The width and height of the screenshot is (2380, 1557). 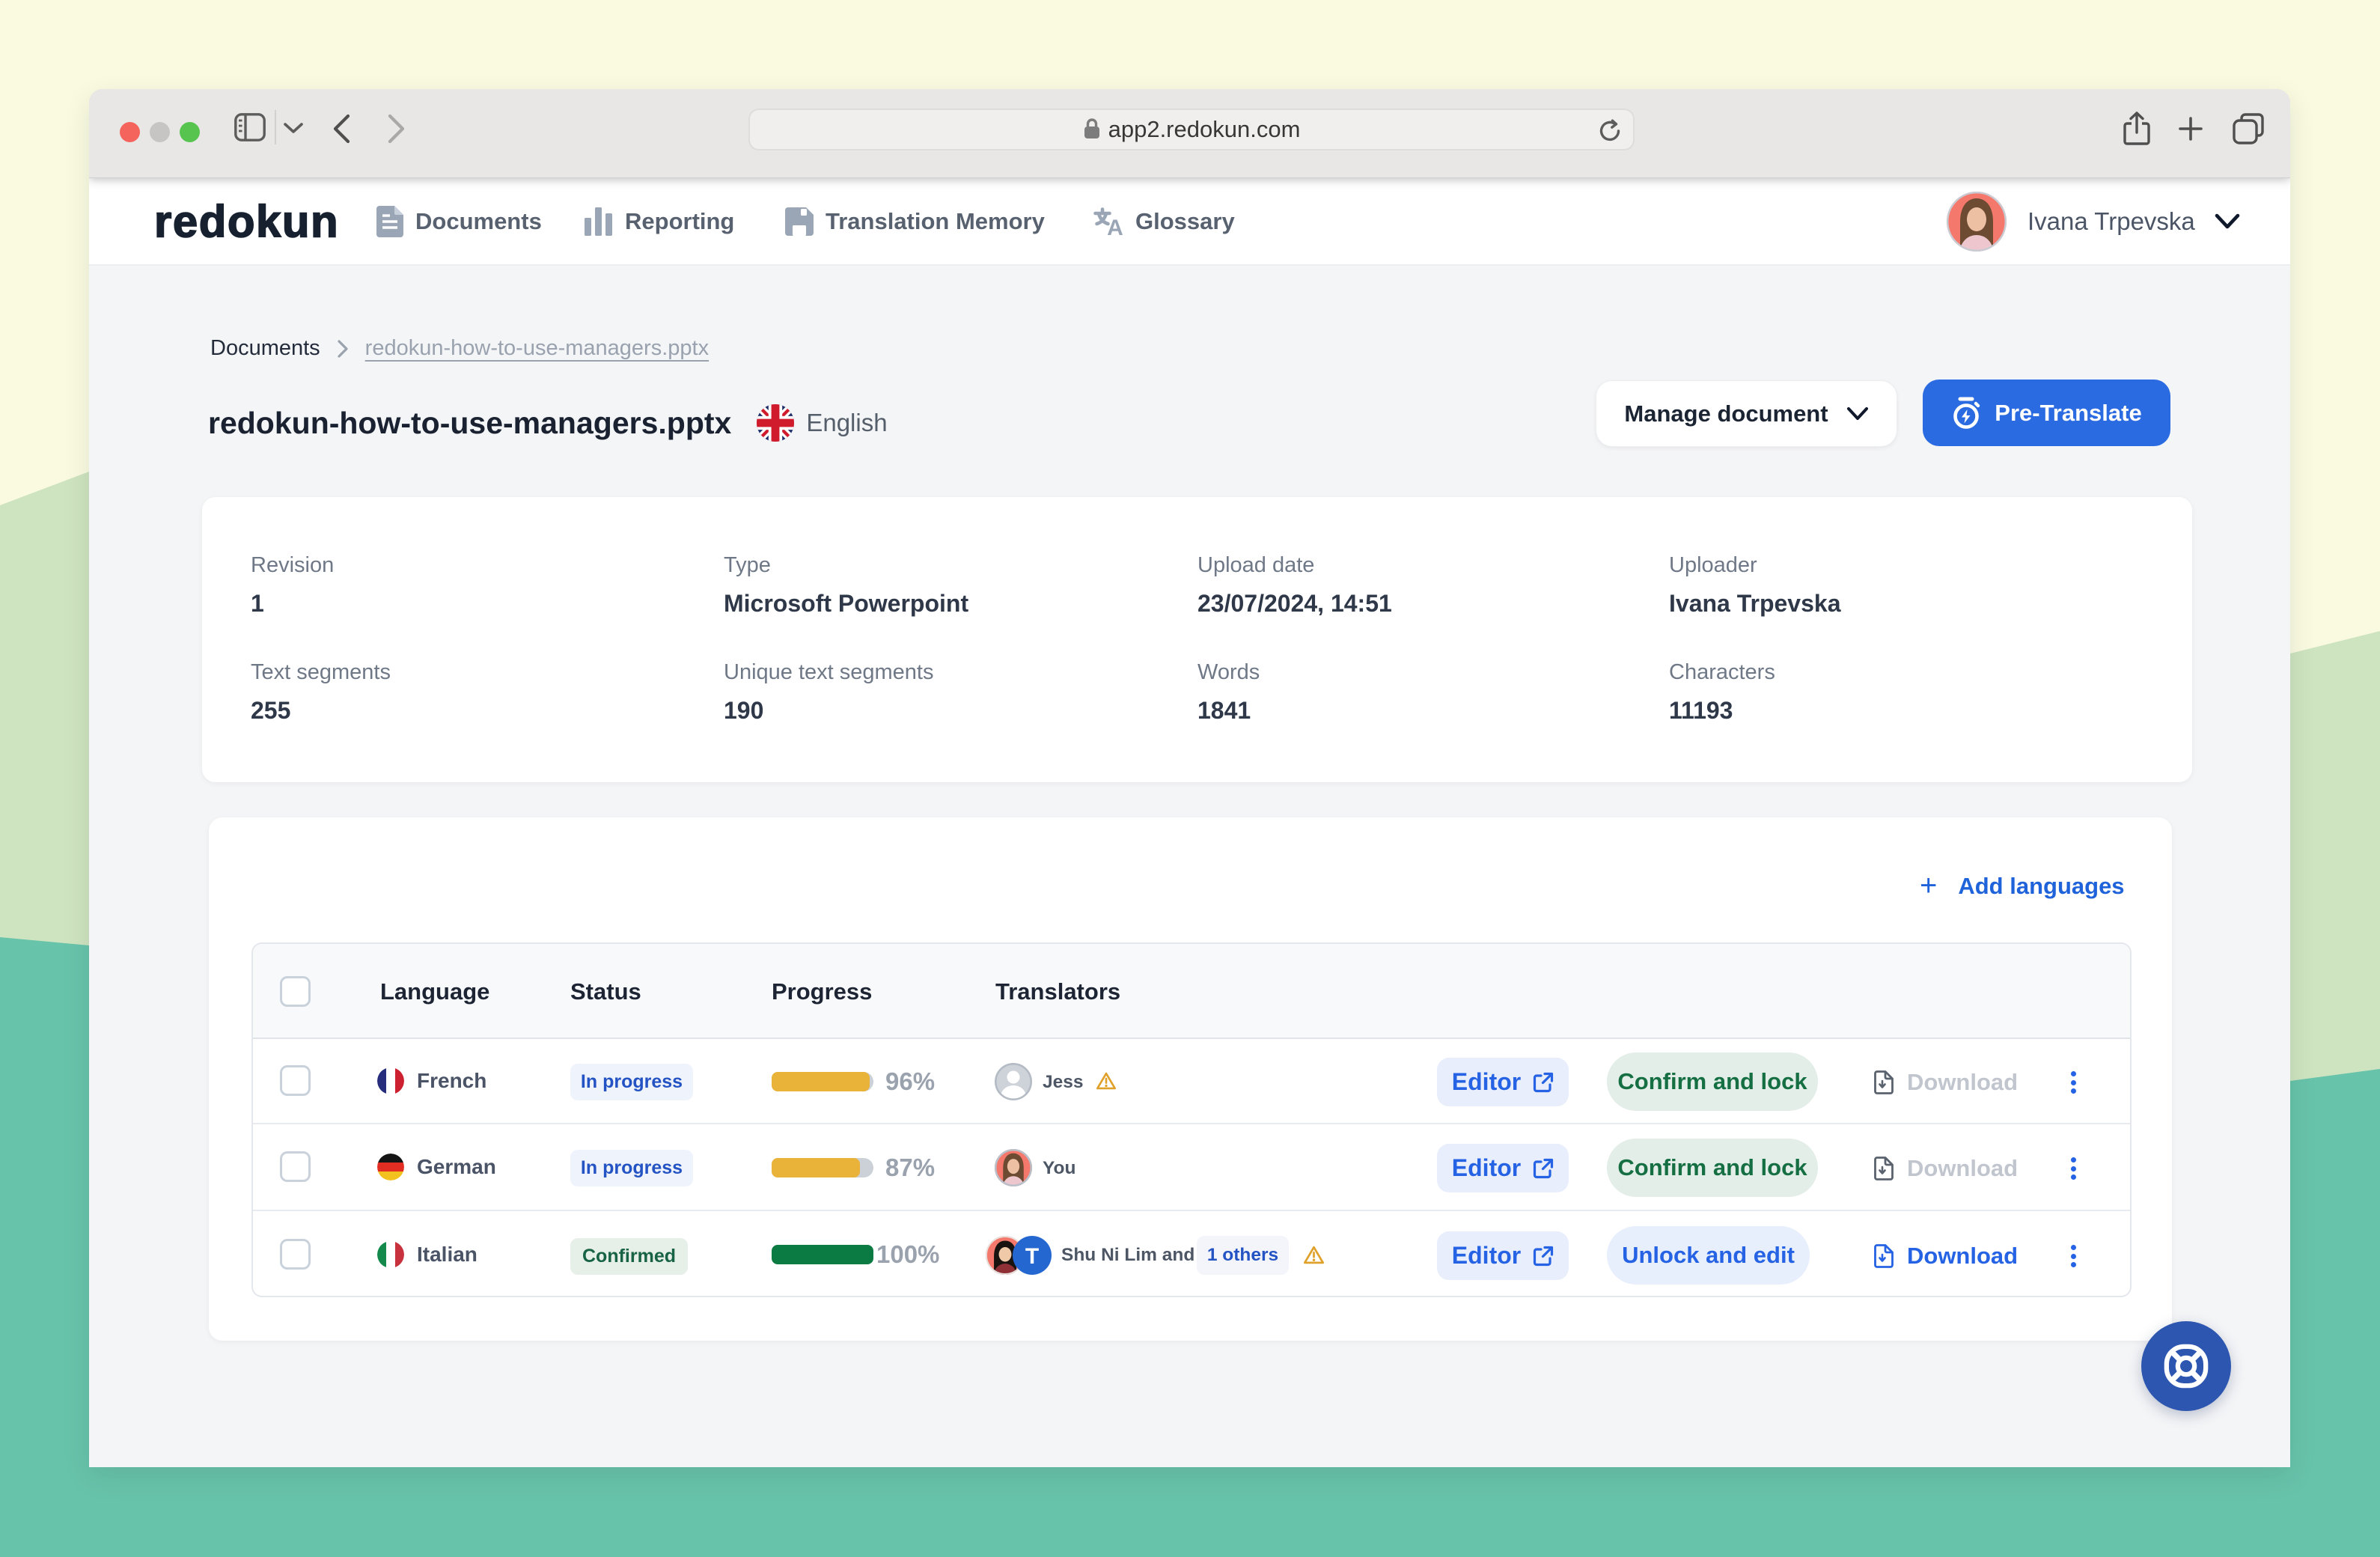 What do you see at coordinates (1032, 1256) in the screenshot?
I see `svg-text: T` at bounding box center [1032, 1256].